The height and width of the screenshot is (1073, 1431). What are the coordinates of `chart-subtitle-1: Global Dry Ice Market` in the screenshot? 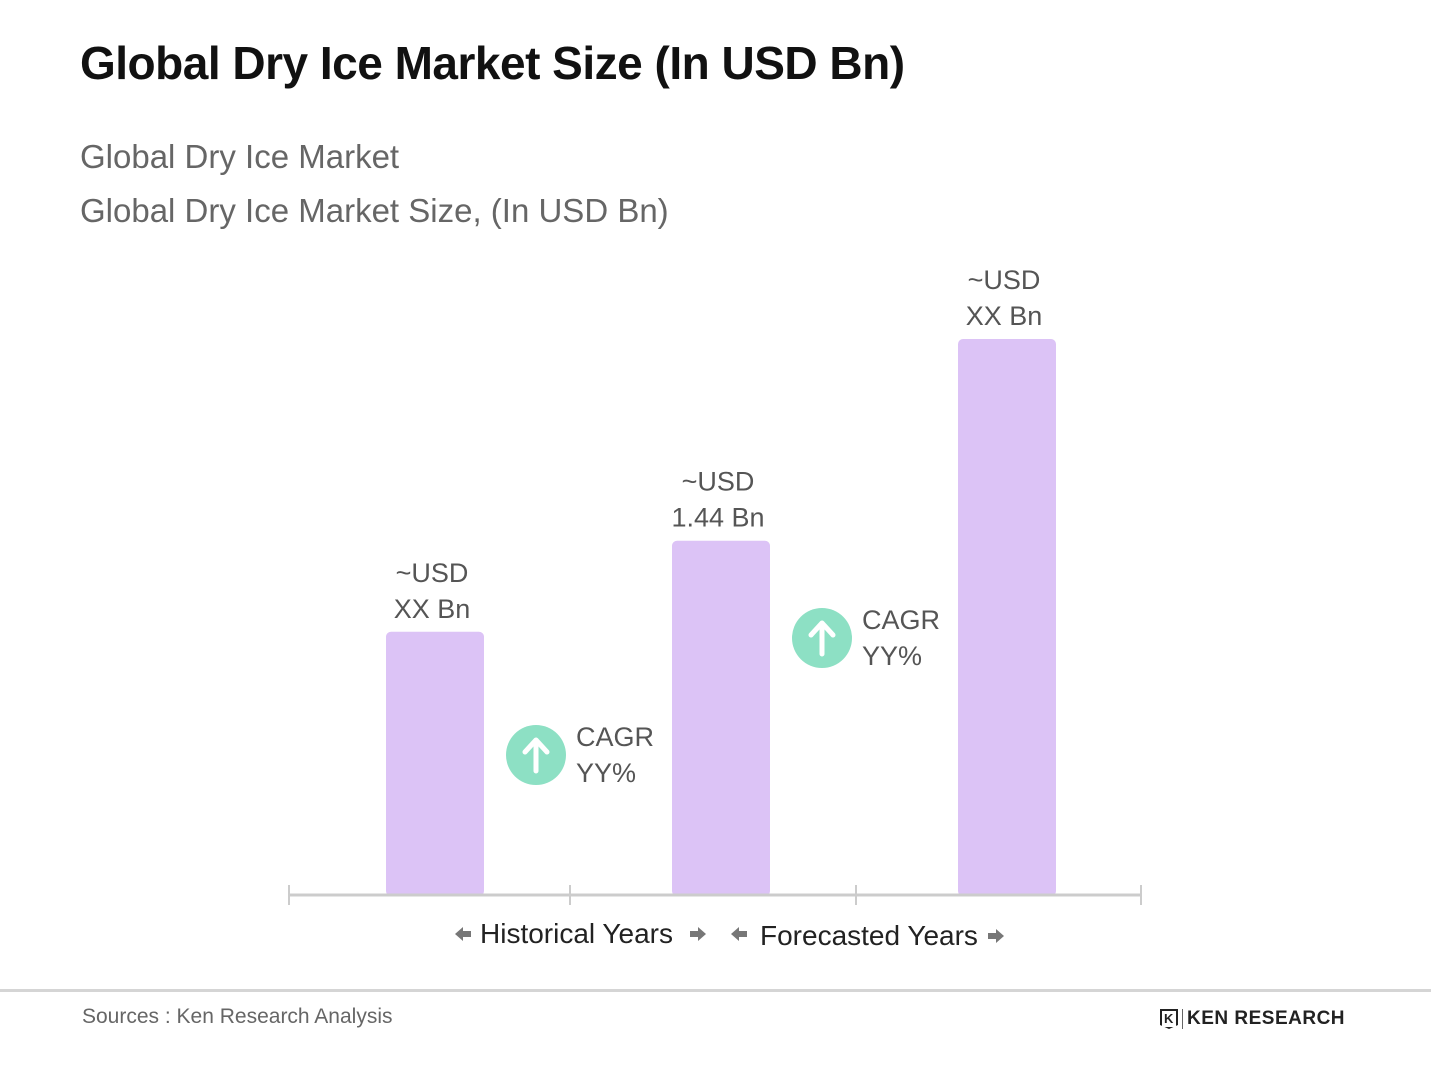 It's located at (240, 156).